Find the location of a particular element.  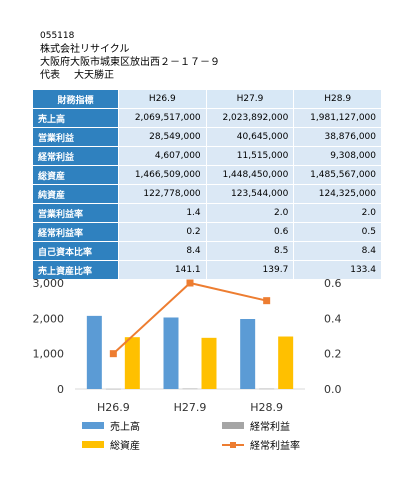

y-left-tick-label: 1,000 is located at coordinates (49, 354).